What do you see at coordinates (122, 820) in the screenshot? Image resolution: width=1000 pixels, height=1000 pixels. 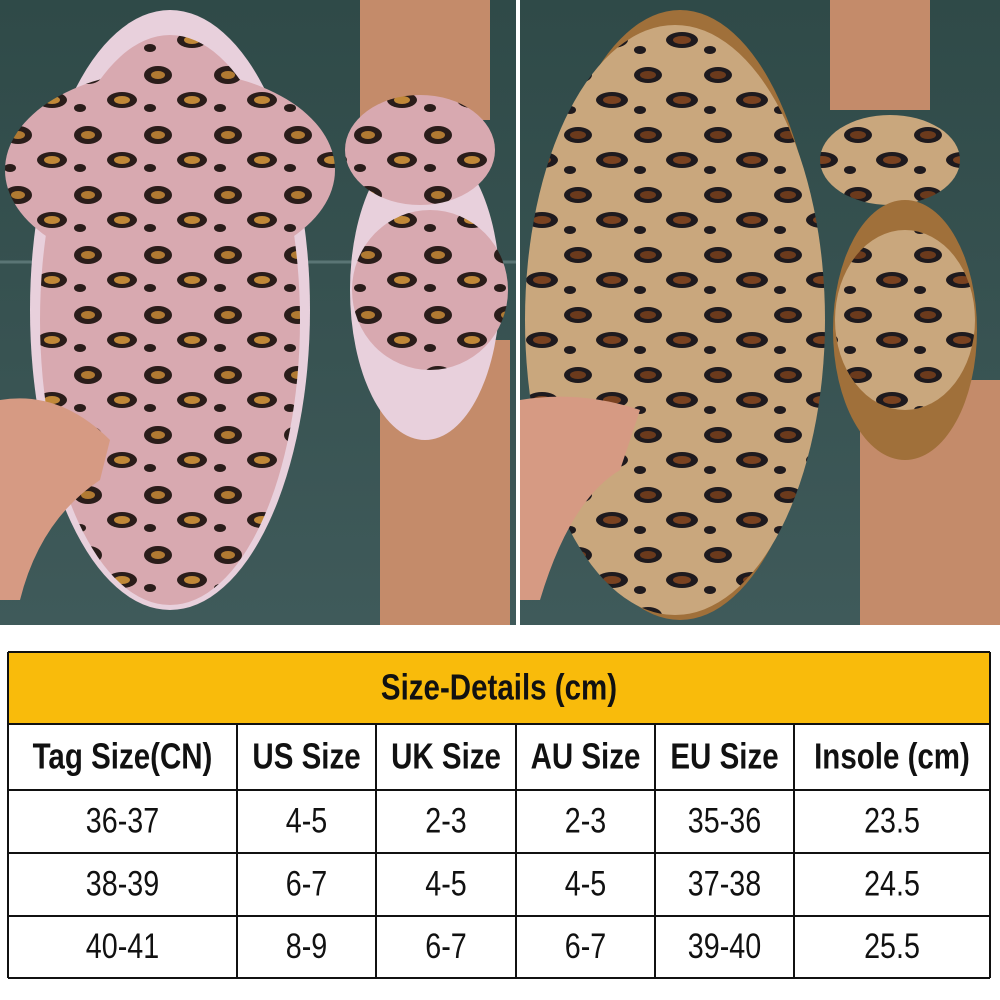 I see `table-cell: 36-37` at bounding box center [122, 820].